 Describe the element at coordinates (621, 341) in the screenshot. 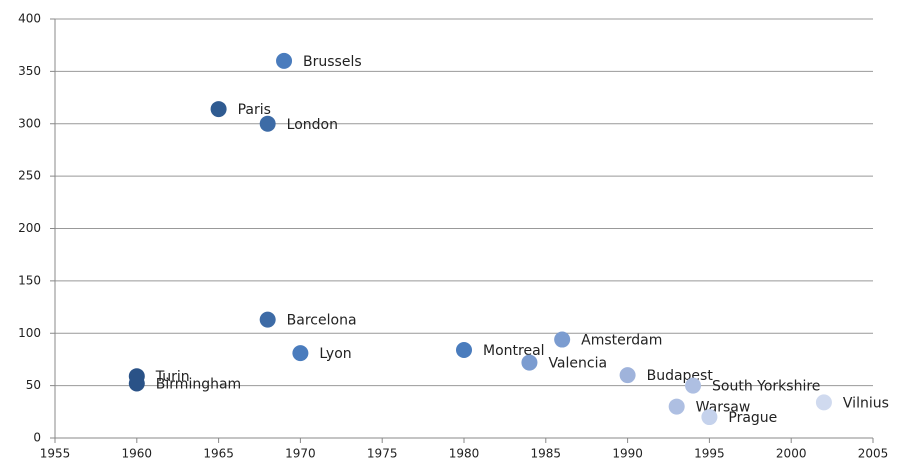

I see `point-label: Amsterdam` at that location.